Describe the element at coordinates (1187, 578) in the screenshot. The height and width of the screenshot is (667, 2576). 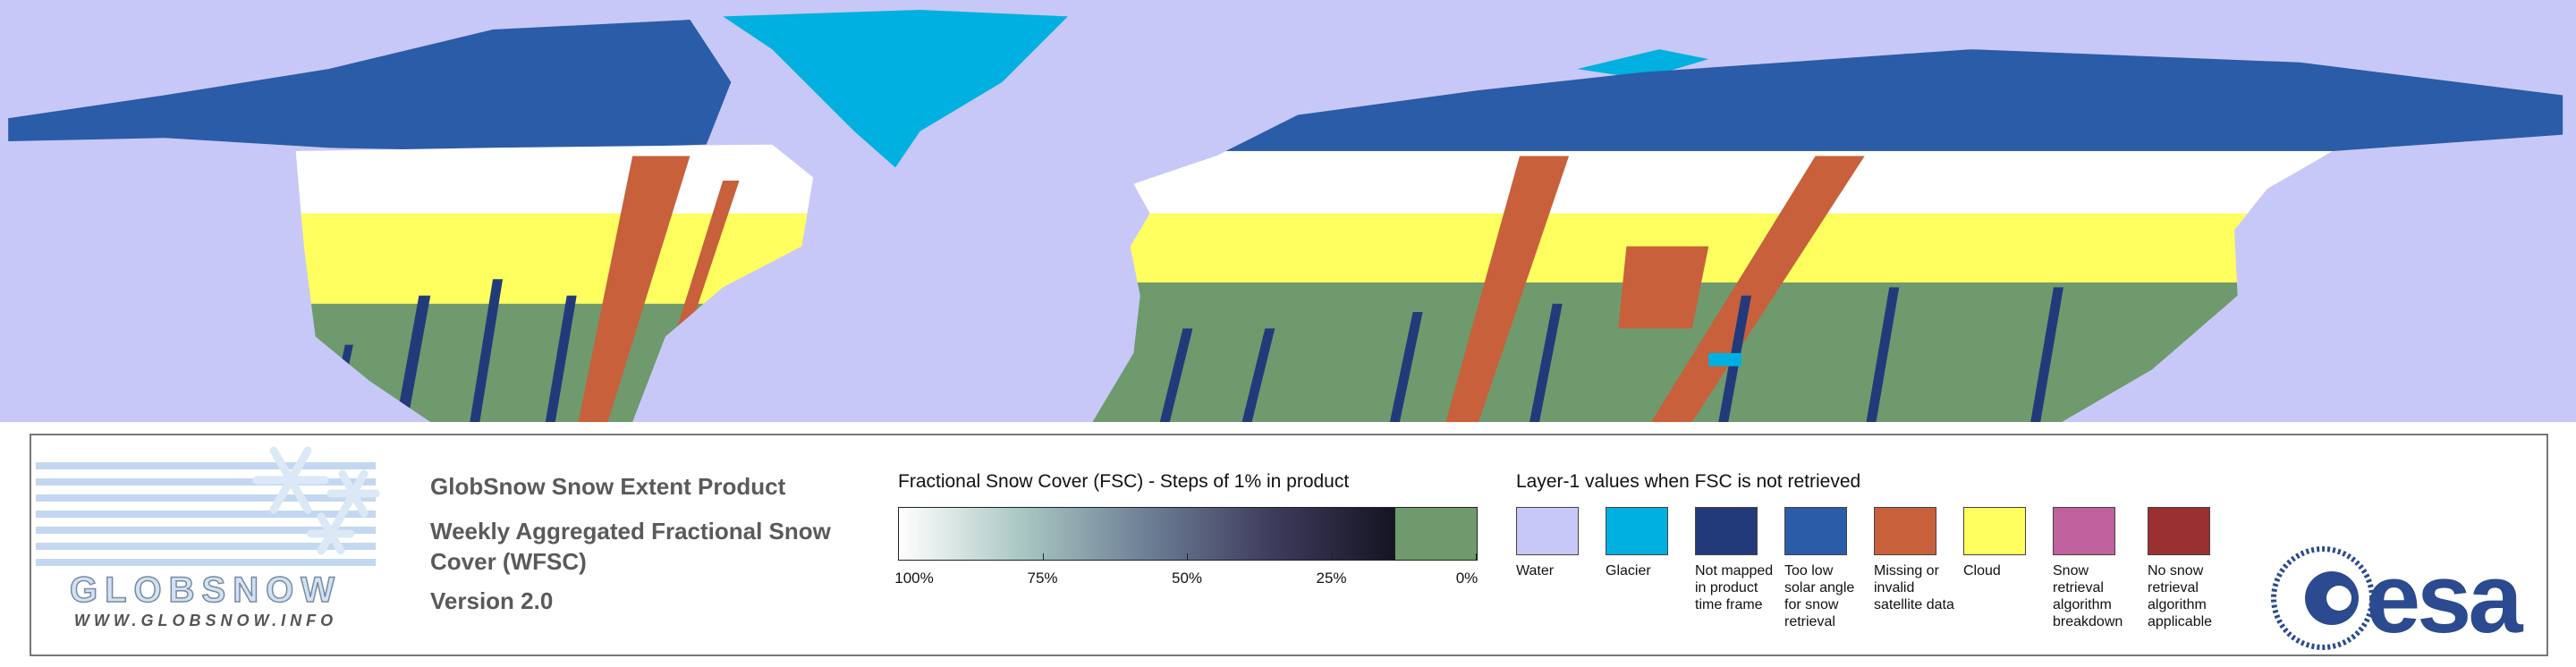
I see `colorbar-tick-label: 50%` at that location.